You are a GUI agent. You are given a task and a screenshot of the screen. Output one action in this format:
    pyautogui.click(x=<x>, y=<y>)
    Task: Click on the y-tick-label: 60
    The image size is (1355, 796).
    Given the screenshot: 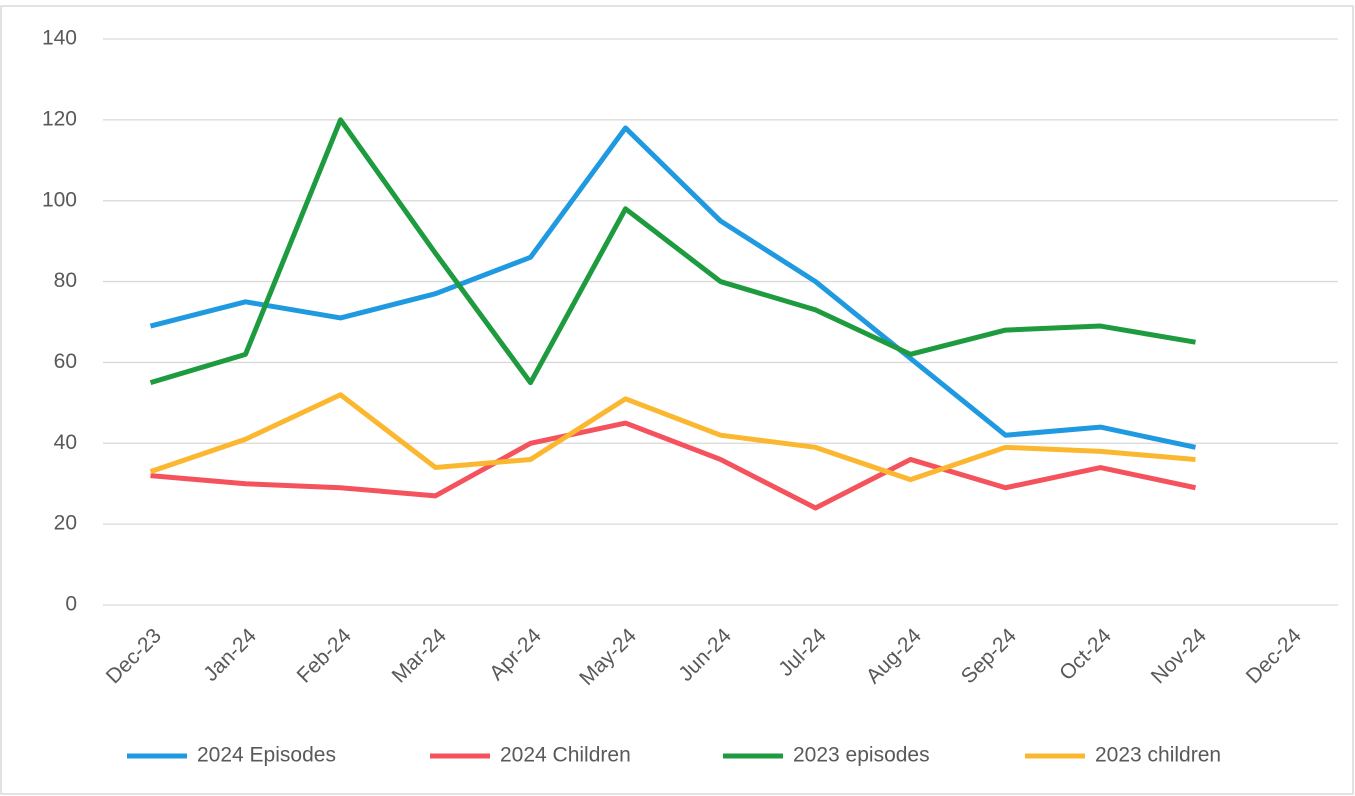 What is the action you would take?
    pyautogui.click(x=65, y=361)
    